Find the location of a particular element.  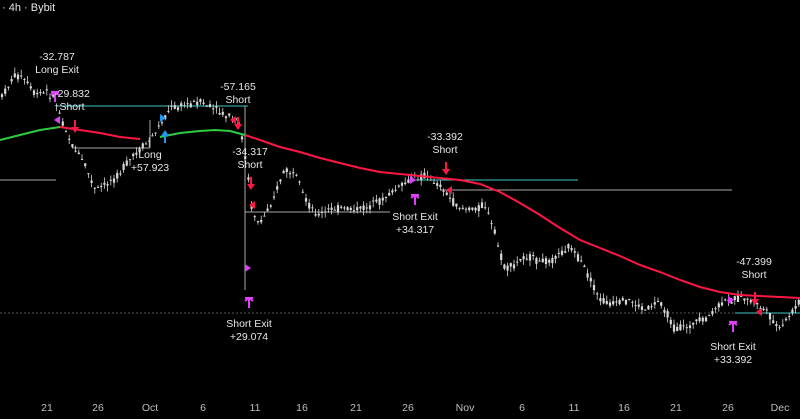

x-axis-tick-label: 26 is located at coordinates (408, 408).